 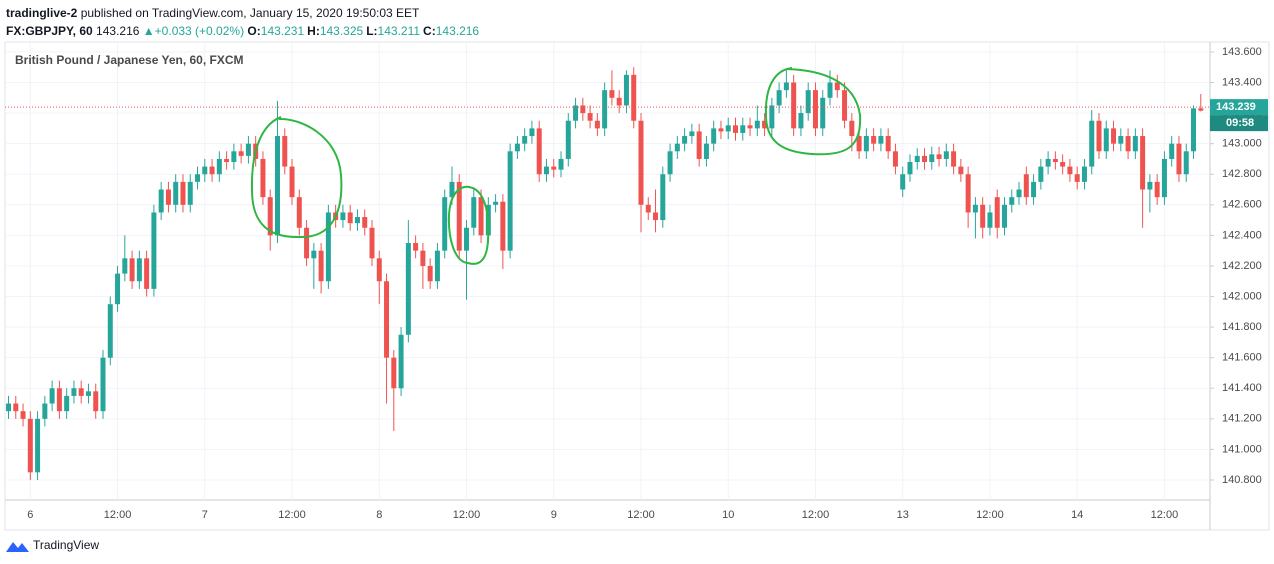 I want to click on y-tick-label: 143.400, so click(x=1242, y=82).